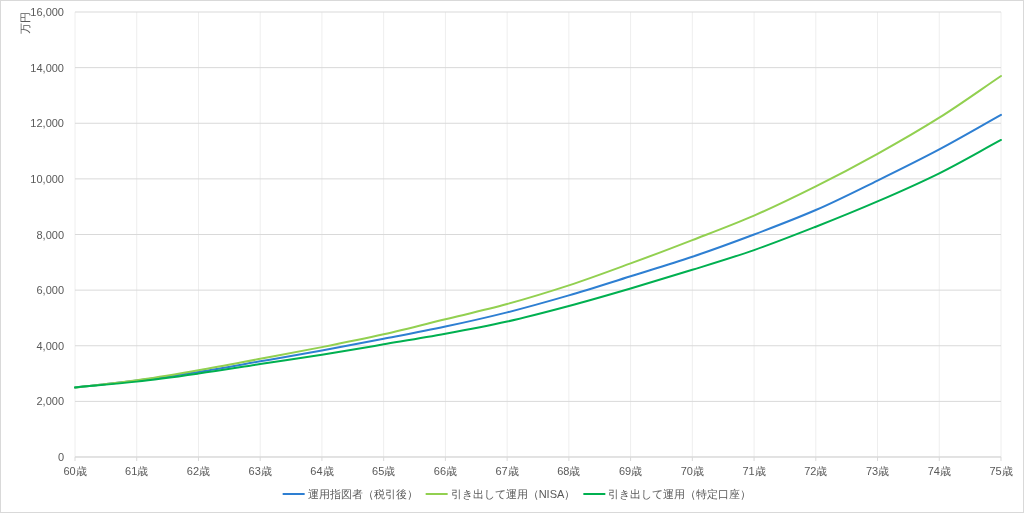  I want to click on ylabel: 万円, so click(25, 23).